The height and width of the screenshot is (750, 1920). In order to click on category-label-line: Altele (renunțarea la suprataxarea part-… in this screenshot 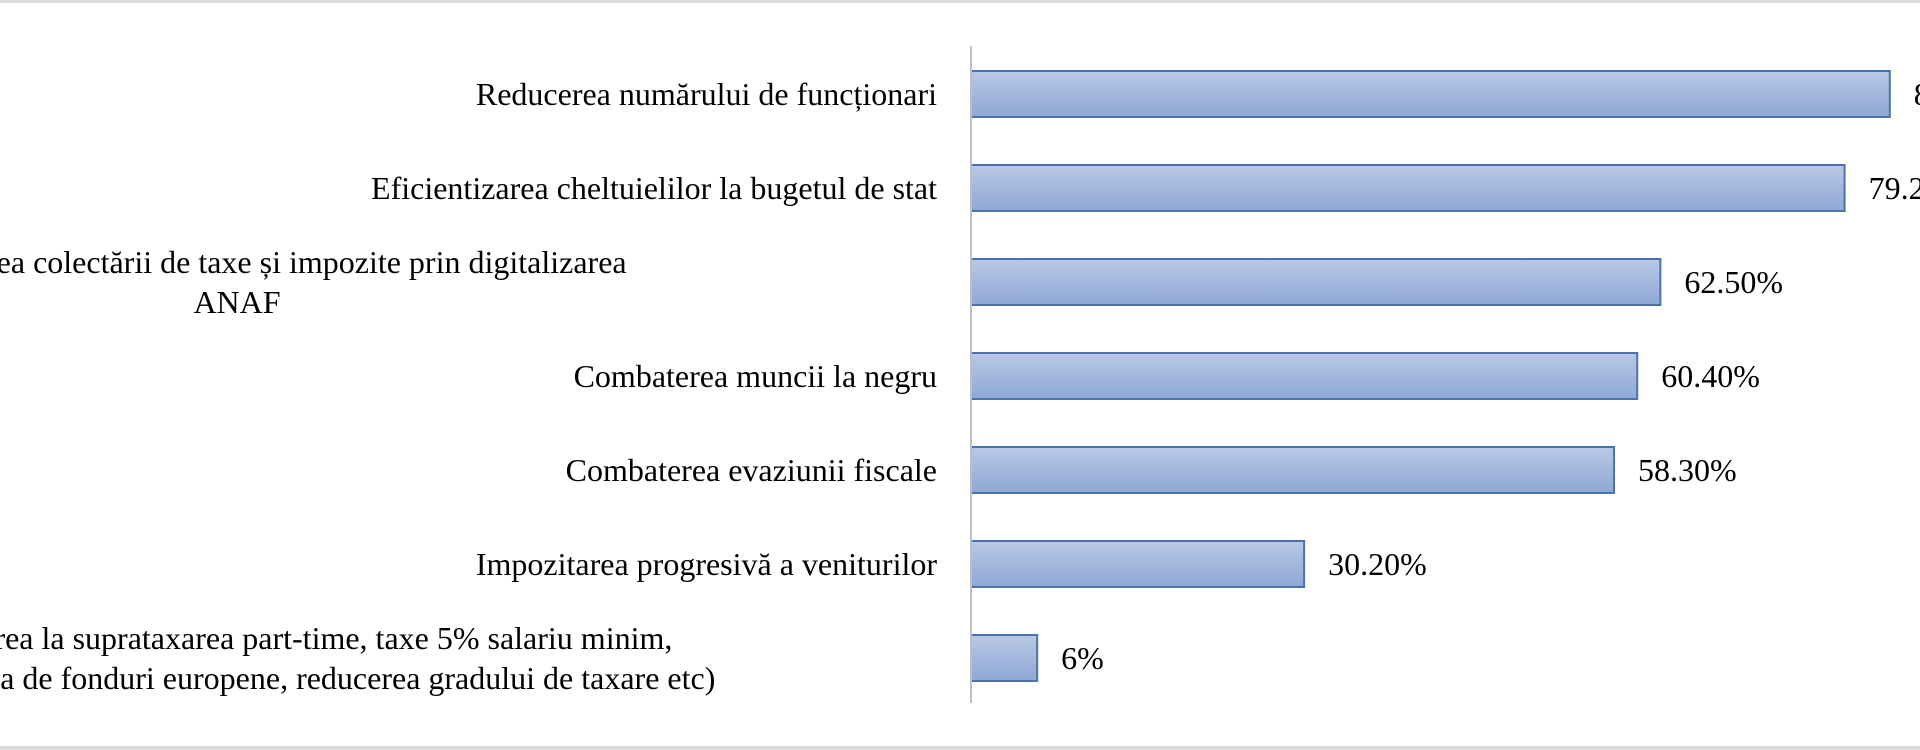, I will do `click(336, 638)`.